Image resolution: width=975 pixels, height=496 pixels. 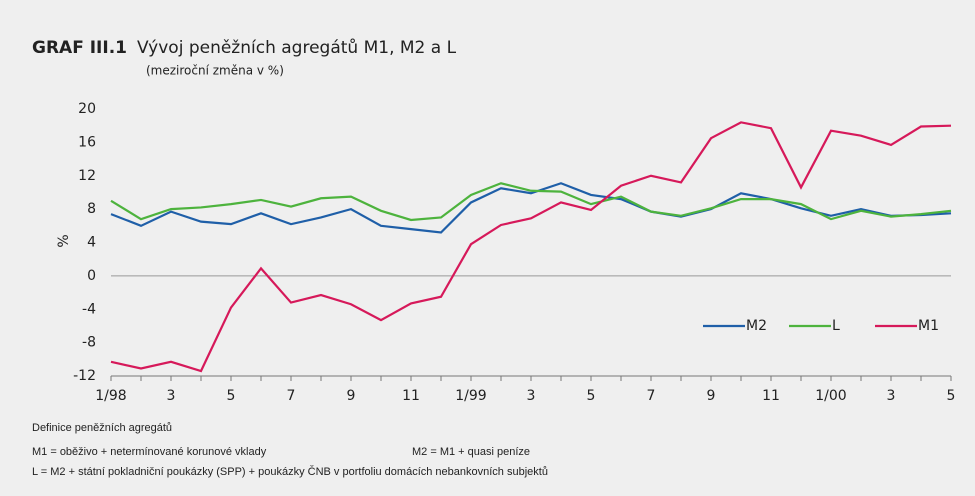 I want to click on chart-subtitle: (meziroční změna v %), so click(x=215, y=71).